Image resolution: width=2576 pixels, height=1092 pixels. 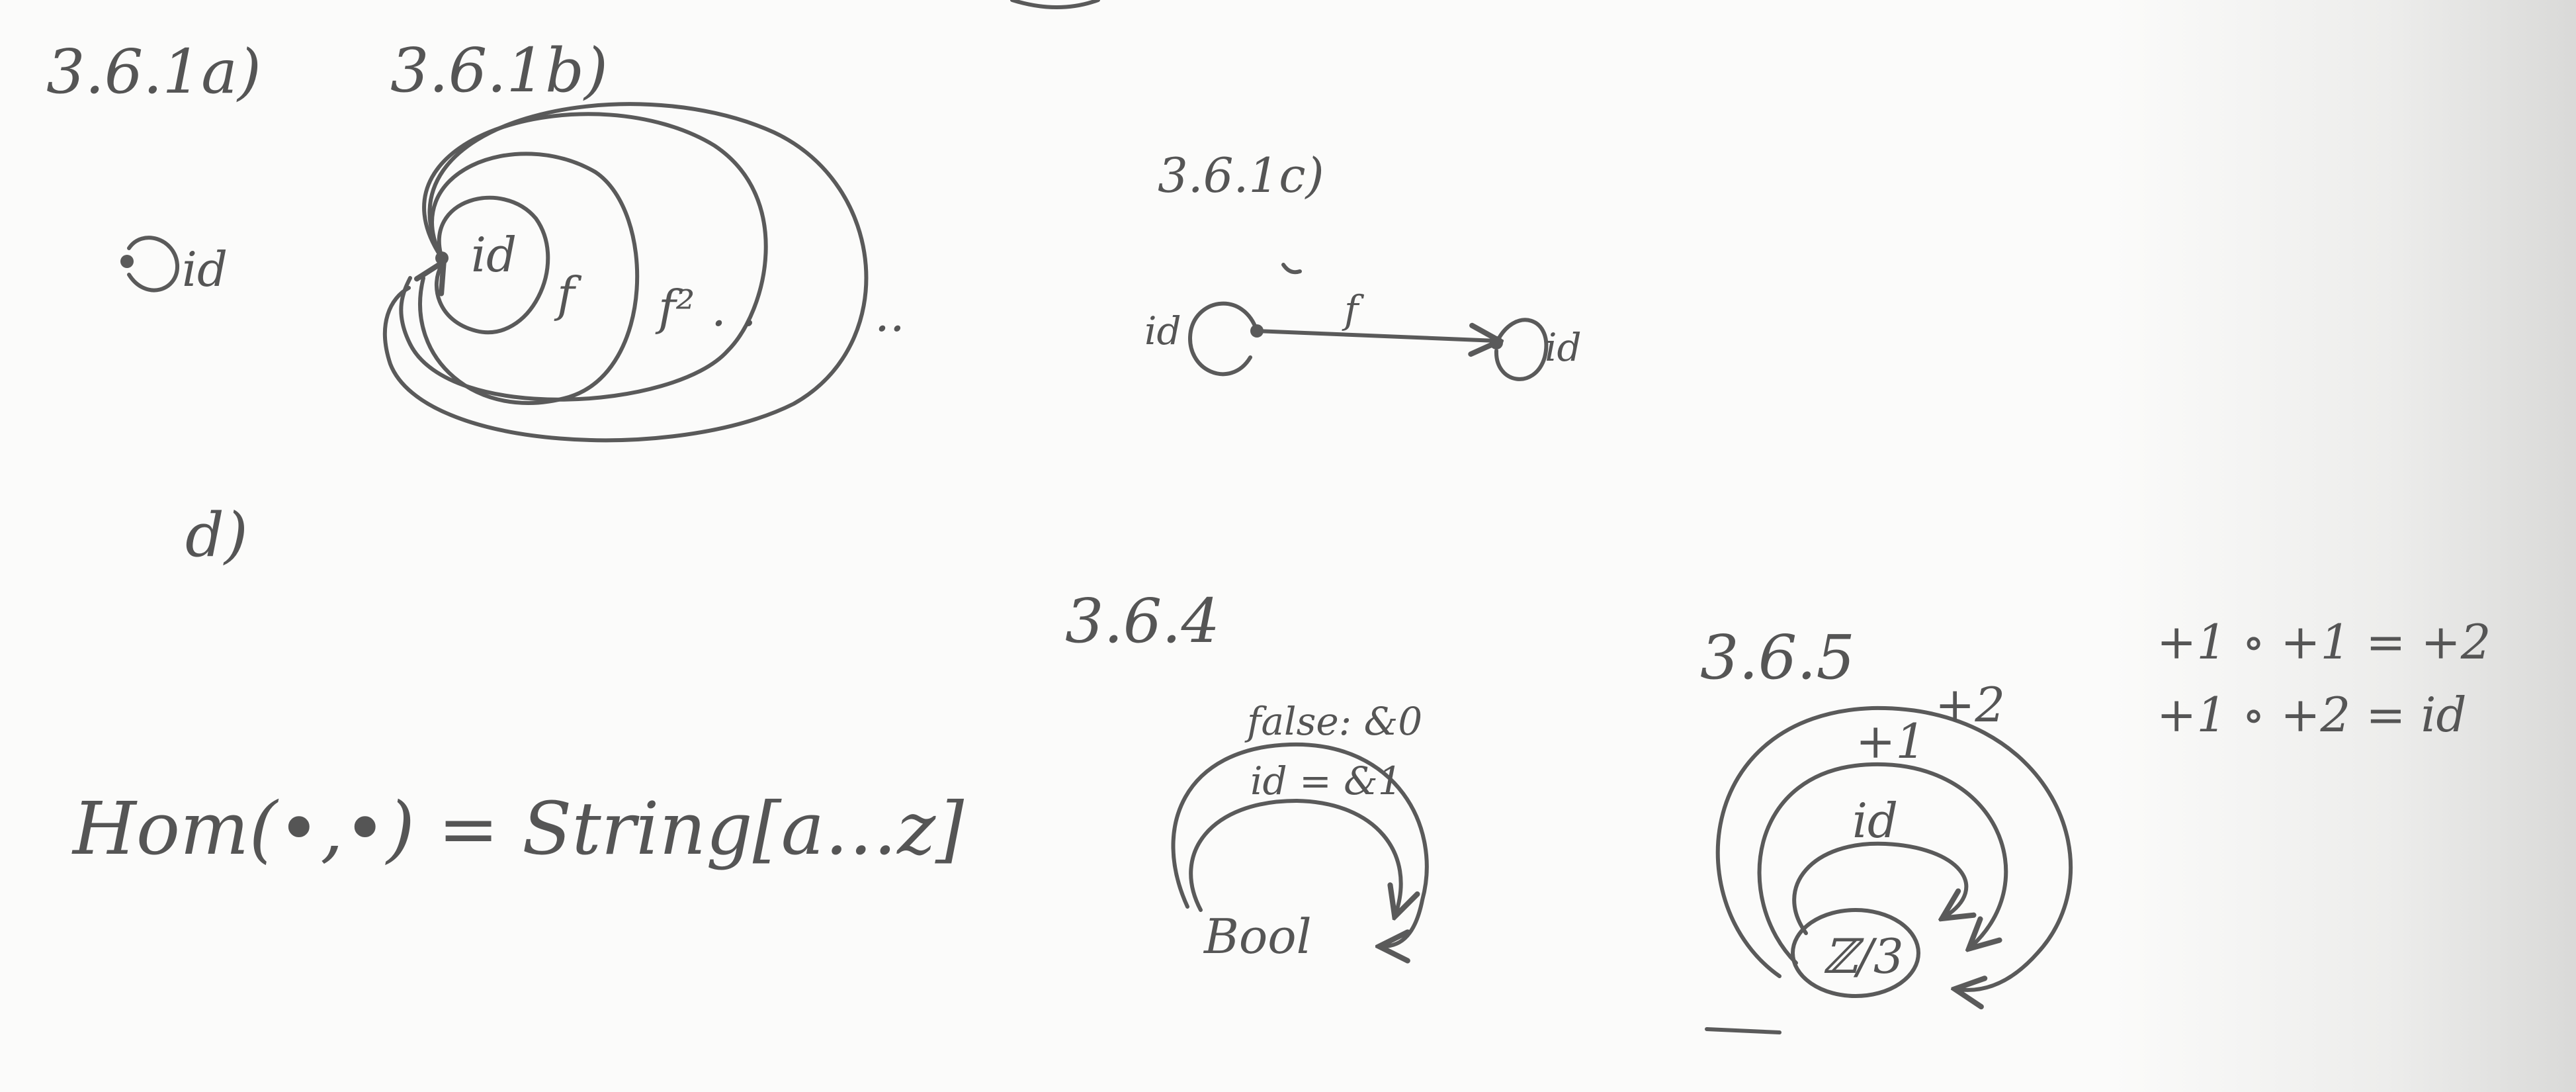 I want to click on label-3-6-1a: 3.6.1a), so click(x=153, y=71).